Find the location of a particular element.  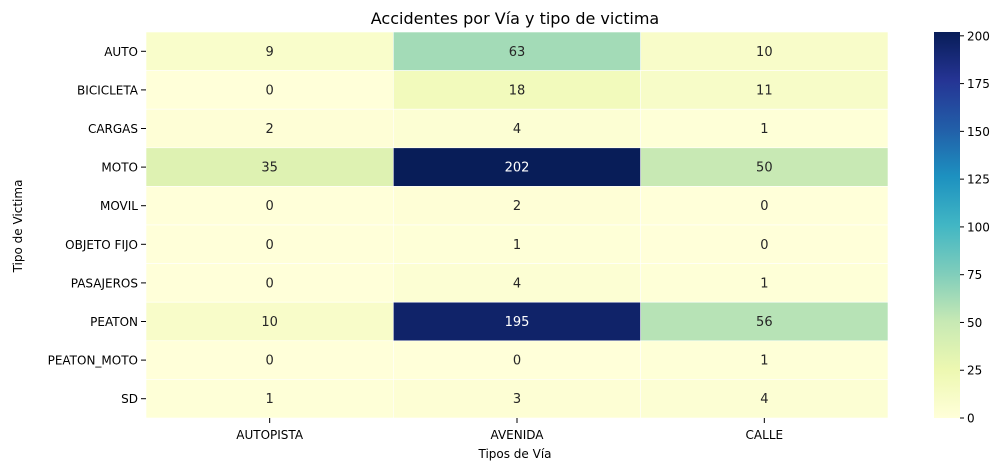

colorbar-tick-label: 25 is located at coordinates (974, 371).